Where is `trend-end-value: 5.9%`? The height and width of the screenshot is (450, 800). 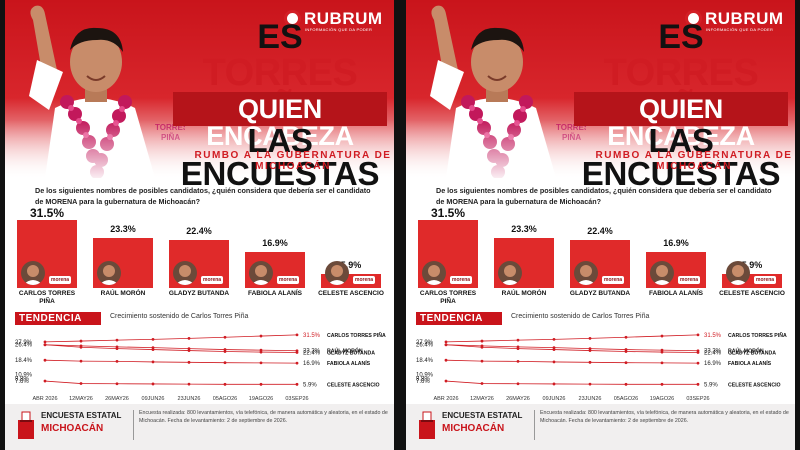
trend-end-value: 5.9% is located at coordinates (310, 385).